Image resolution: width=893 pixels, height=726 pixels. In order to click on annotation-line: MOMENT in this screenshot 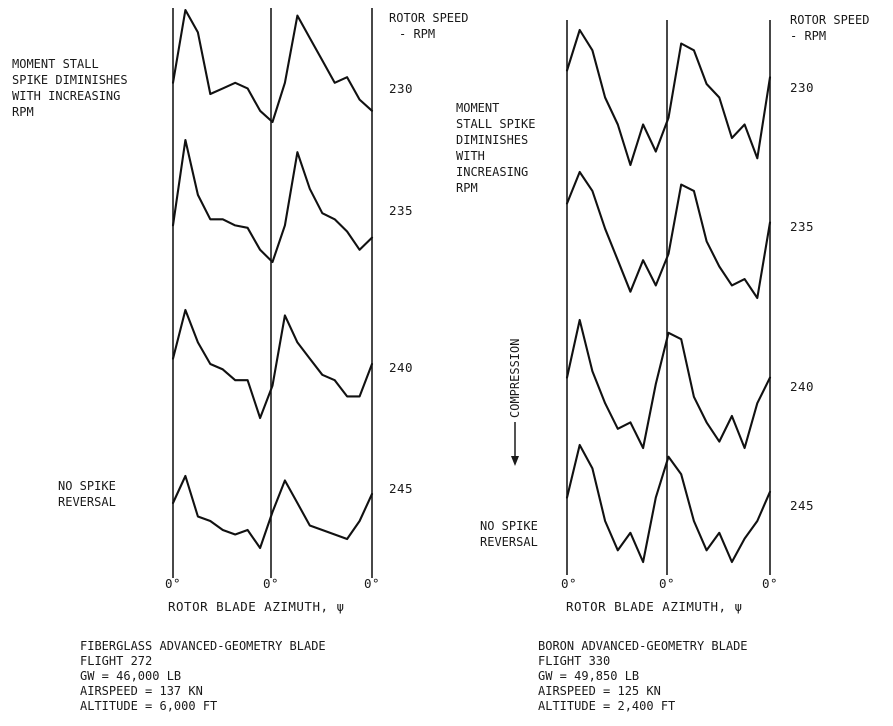, I will do `click(477, 108)`.